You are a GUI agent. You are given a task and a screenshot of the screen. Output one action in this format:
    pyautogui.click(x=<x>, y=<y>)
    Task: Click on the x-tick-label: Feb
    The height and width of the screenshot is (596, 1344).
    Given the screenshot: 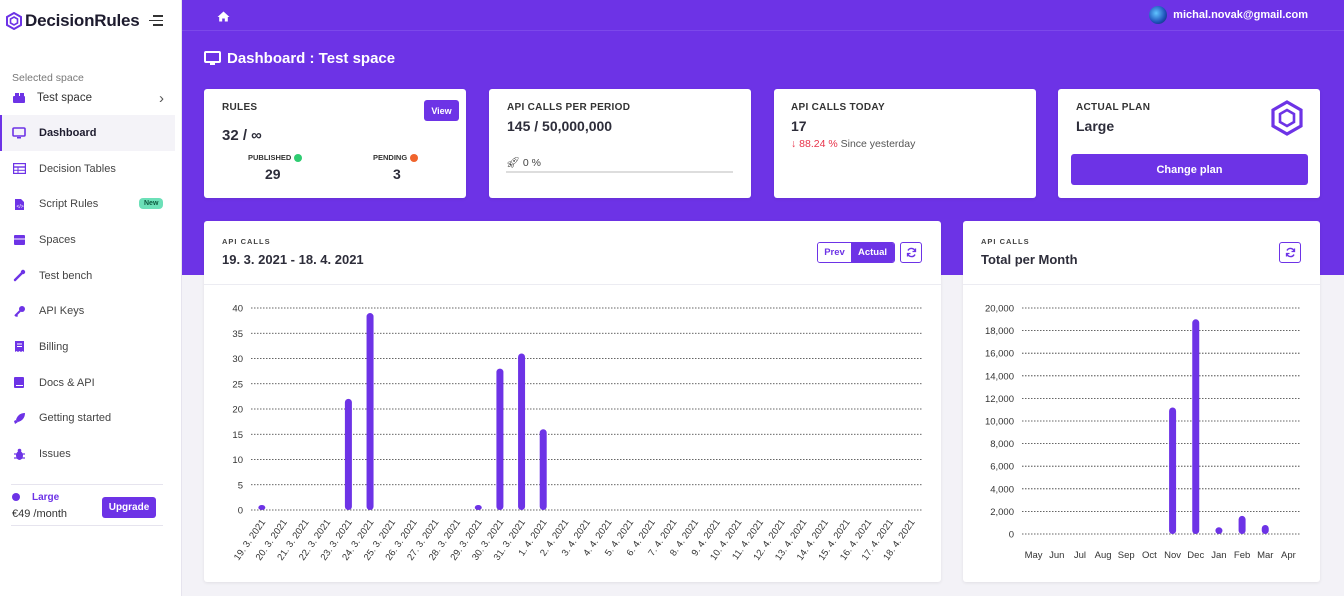 What is the action you would take?
    pyautogui.click(x=1242, y=555)
    